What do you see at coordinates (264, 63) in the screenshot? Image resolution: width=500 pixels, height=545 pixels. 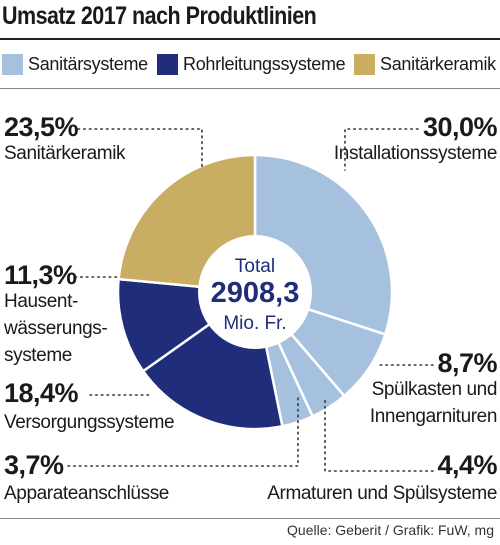 I see `legend-label-rohrleitungssysteme: Rohrleitungssysteme` at bounding box center [264, 63].